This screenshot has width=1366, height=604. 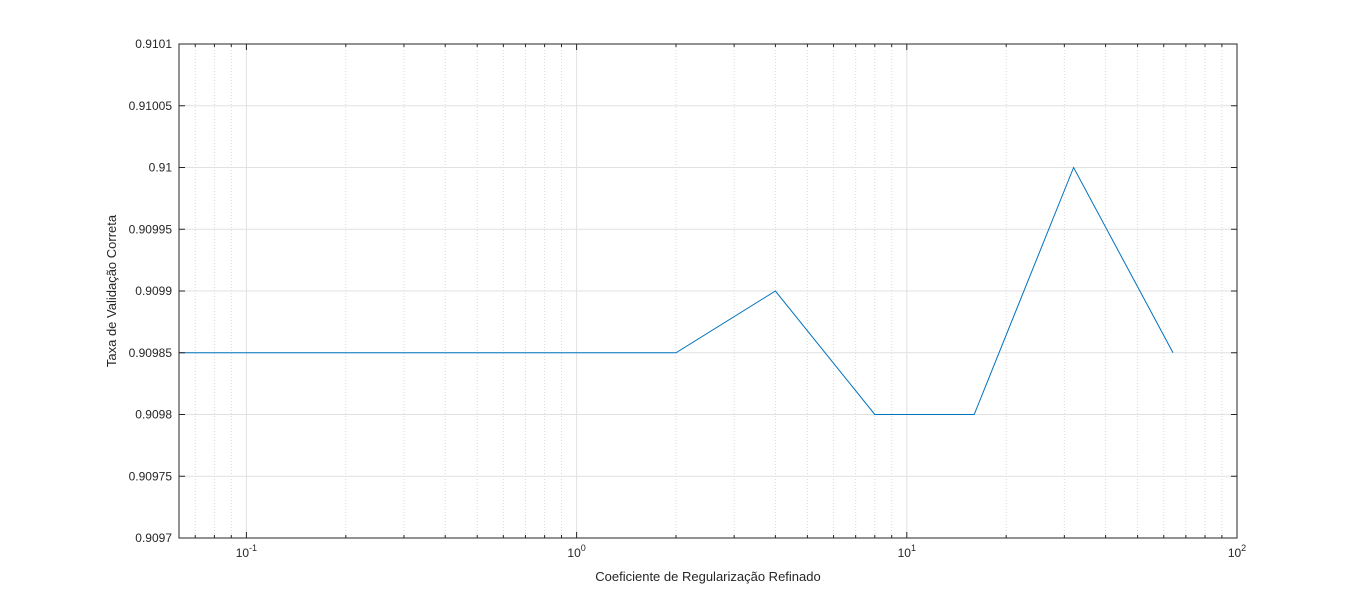 I want to click on x-tick-label: 10⁻¹, so click(x=246, y=551).